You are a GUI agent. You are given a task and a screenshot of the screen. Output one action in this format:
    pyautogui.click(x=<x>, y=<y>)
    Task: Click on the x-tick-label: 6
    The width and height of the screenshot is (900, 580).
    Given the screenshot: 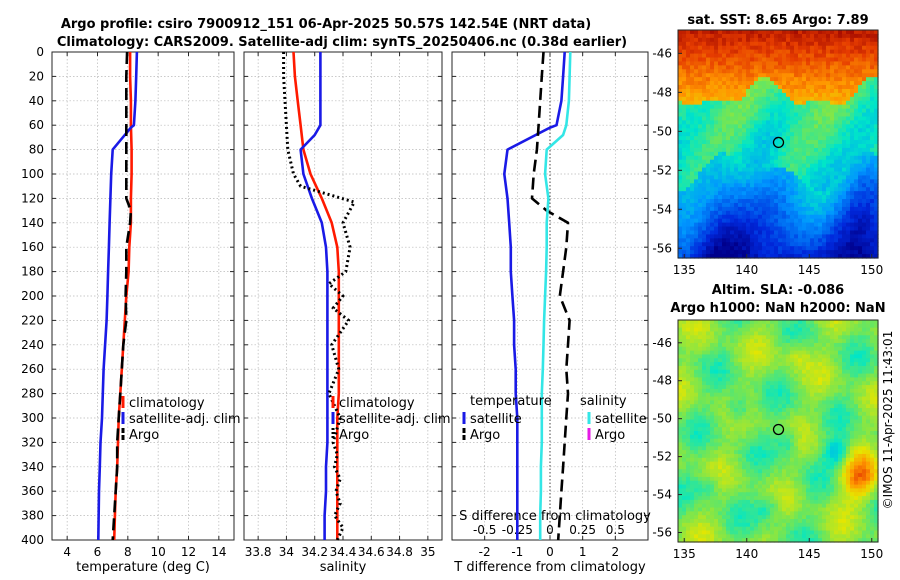 What is the action you would take?
    pyautogui.click(x=98, y=552)
    